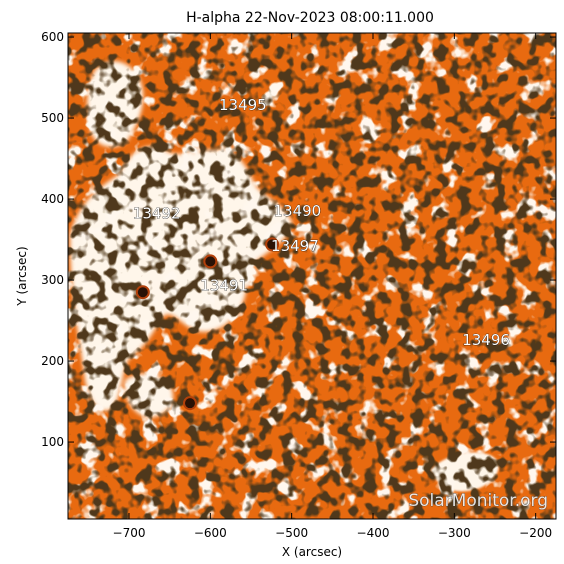 The image size is (564, 564). Describe the element at coordinates (52, 442) in the screenshot. I see `y-tick-label: 100` at that location.